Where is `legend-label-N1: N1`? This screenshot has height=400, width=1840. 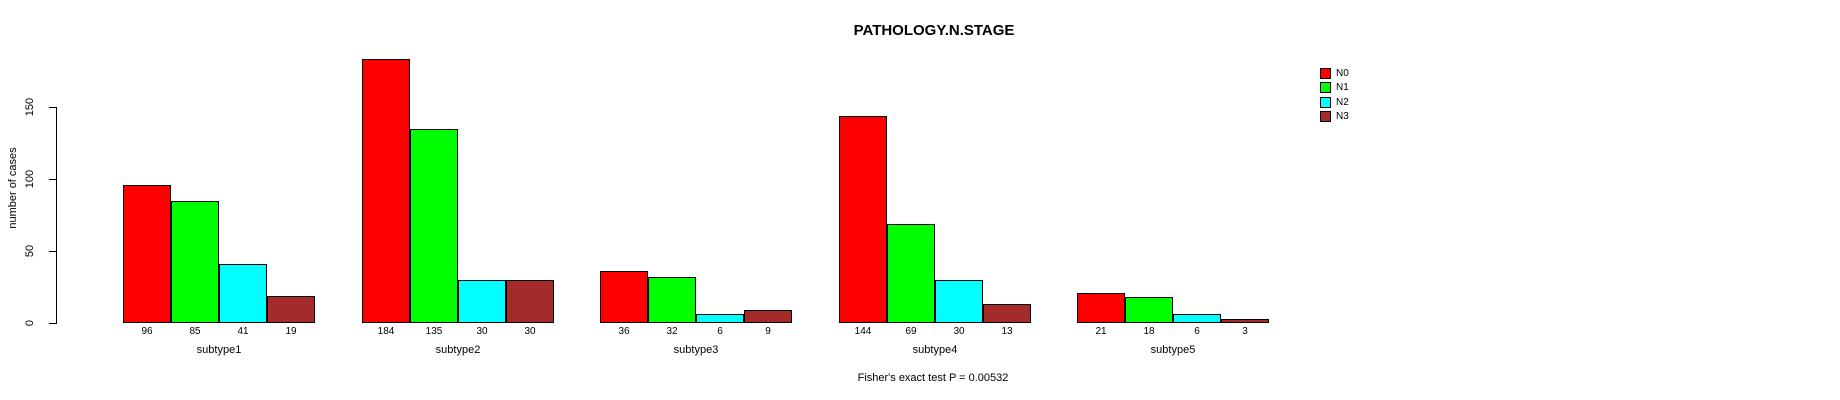
legend-label-N1: N1 is located at coordinates (1342, 88).